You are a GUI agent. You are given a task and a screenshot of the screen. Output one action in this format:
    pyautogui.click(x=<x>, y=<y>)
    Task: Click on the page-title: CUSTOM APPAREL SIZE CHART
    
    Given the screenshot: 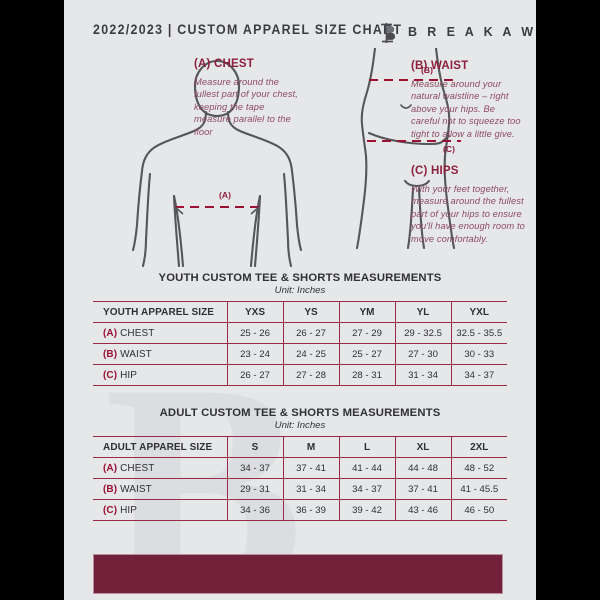 What is the action you would take?
    pyautogui.click(x=290, y=29)
    